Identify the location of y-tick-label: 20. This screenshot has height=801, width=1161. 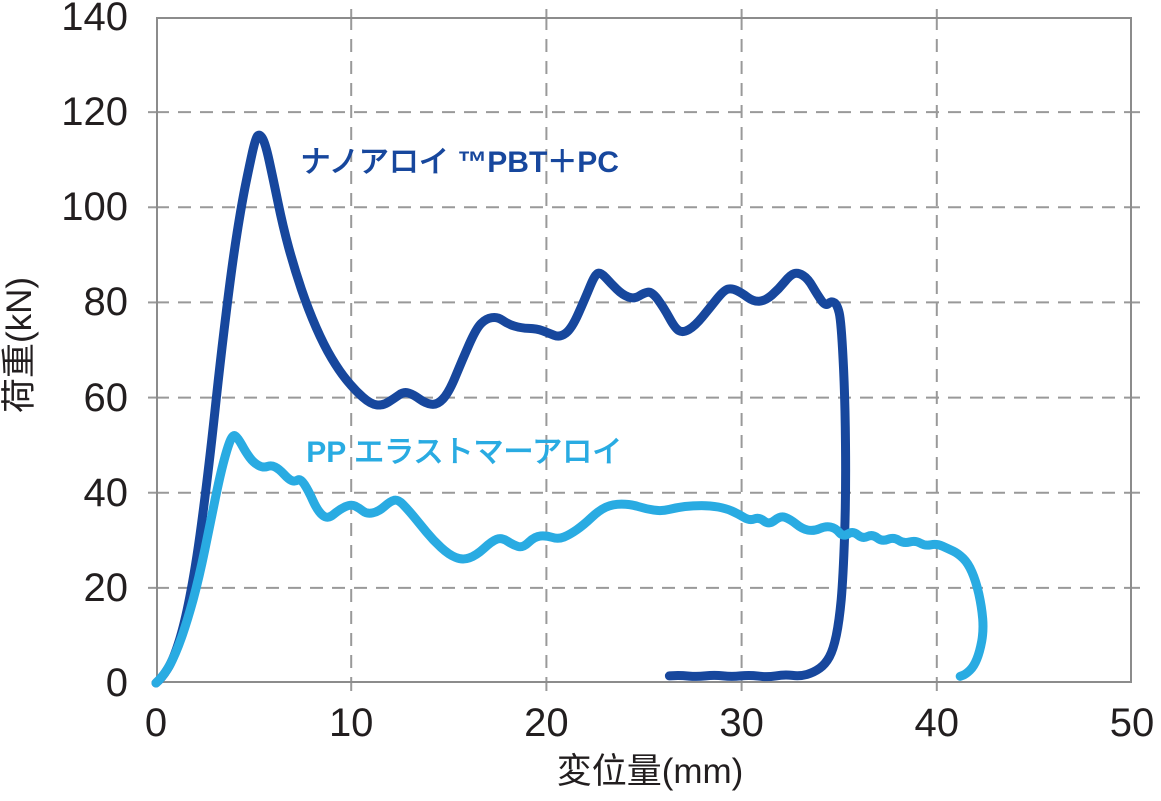
(106, 587).